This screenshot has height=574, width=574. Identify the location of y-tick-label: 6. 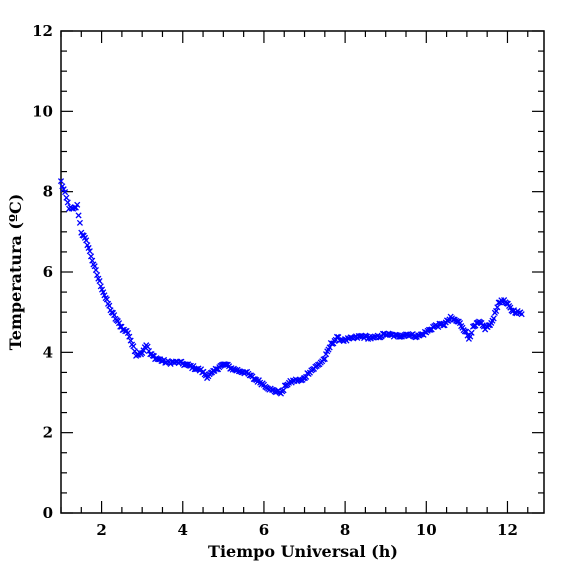
(48, 272).